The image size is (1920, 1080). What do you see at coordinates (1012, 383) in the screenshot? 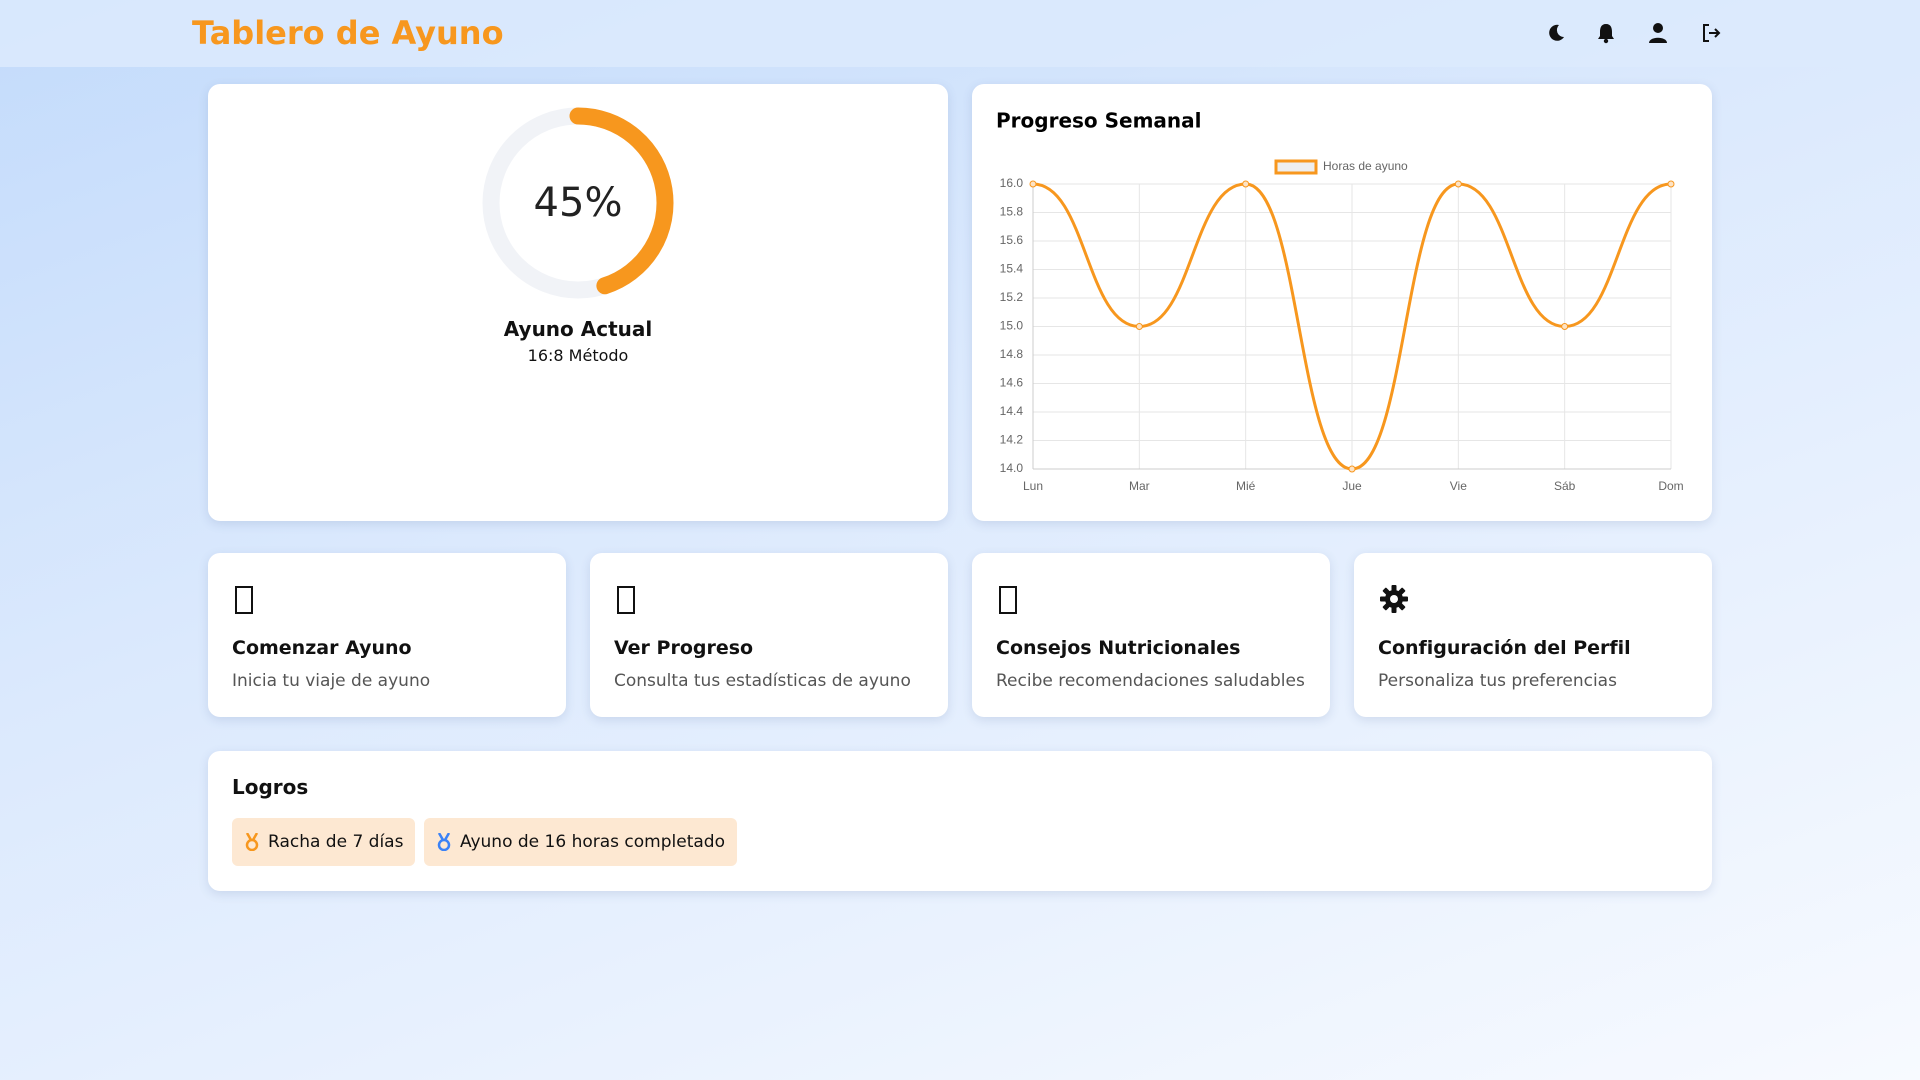
I see `y-tick-label: 14.6` at bounding box center [1012, 383].